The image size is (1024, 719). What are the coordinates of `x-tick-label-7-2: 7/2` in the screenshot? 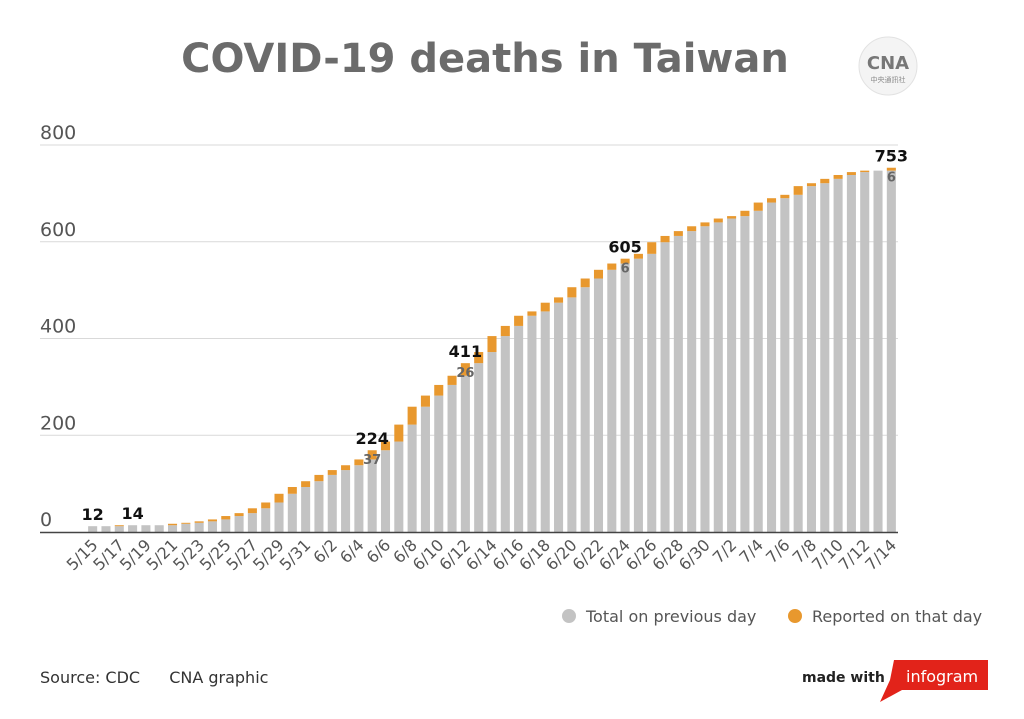 It's located at (725, 551).